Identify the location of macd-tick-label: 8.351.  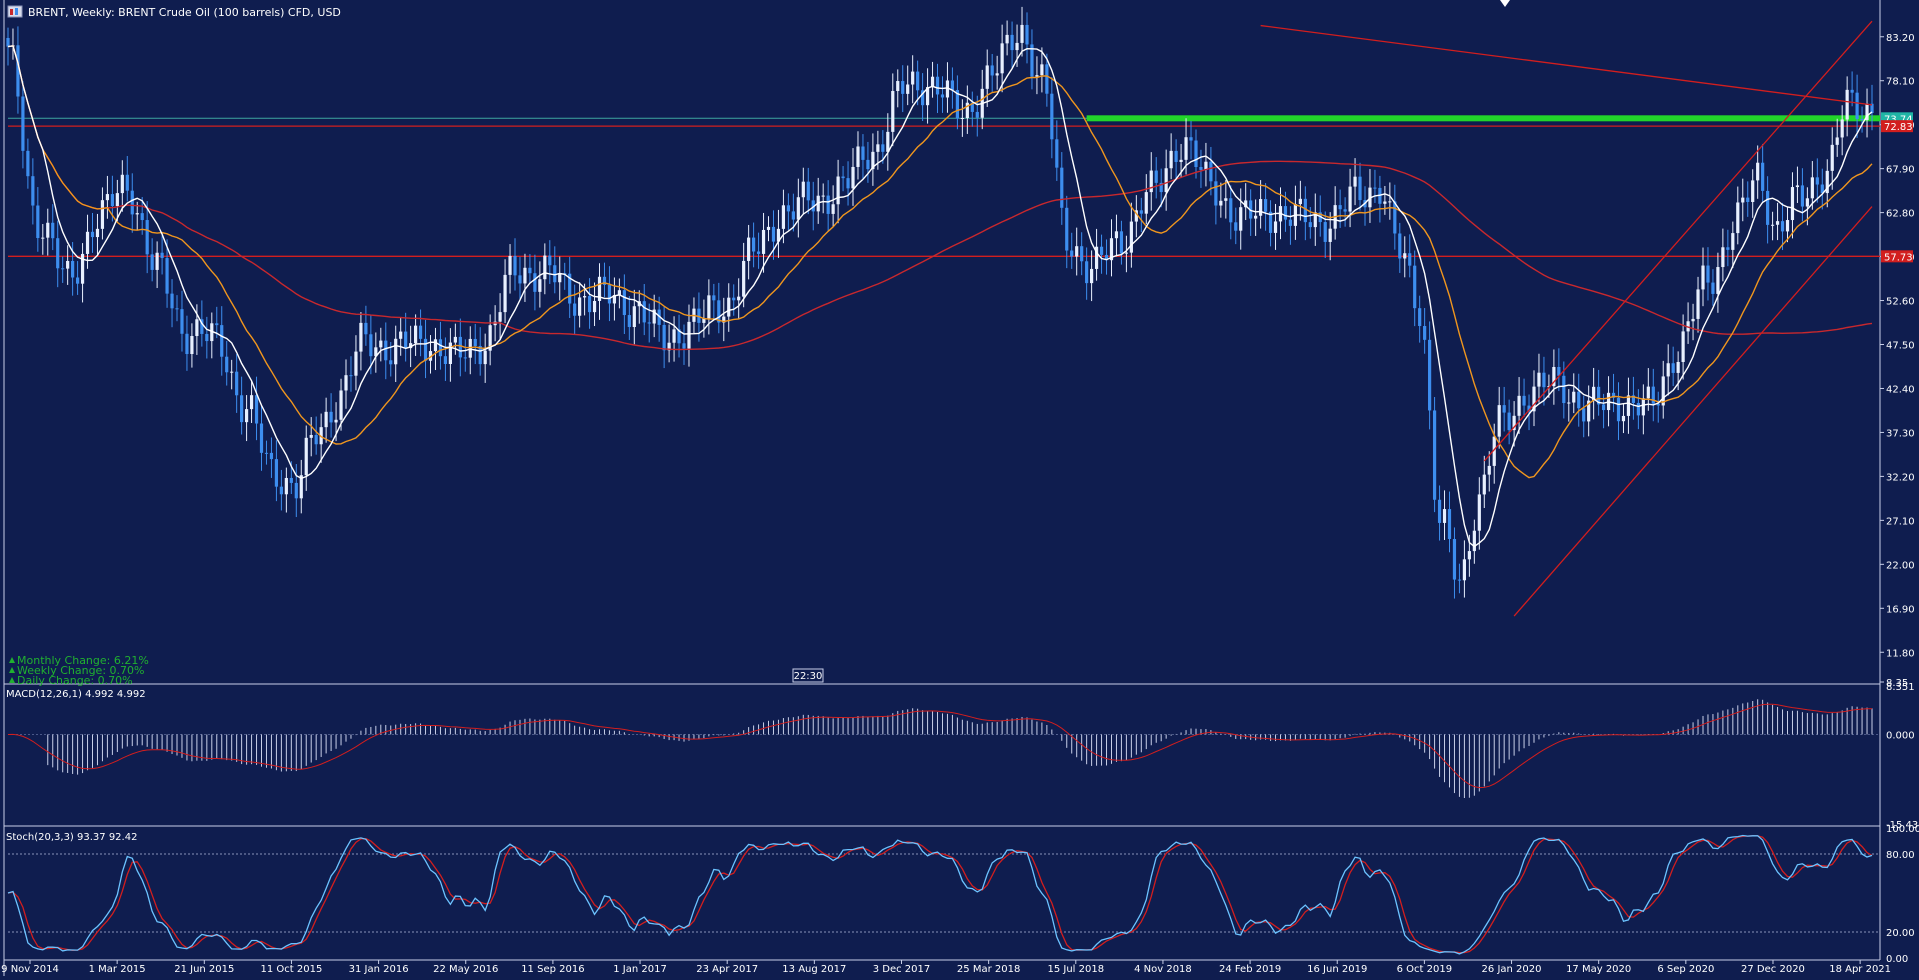
(1900, 687).